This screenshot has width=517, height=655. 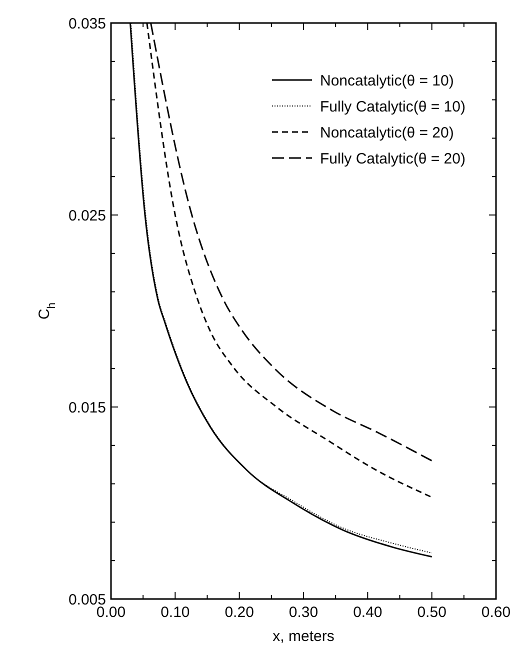 What do you see at coordinates (367, 612) in the screenshot?
I see `x-tick-label: 0.40` at bounding box center [367, 612].